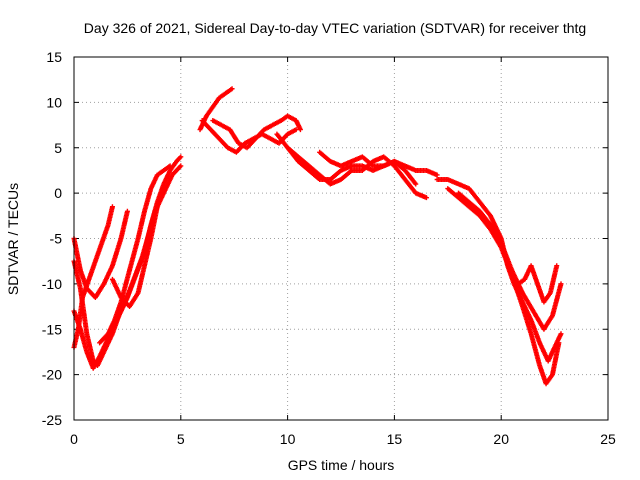  I want to click on y-tick-label: 0, so click(58, 193).